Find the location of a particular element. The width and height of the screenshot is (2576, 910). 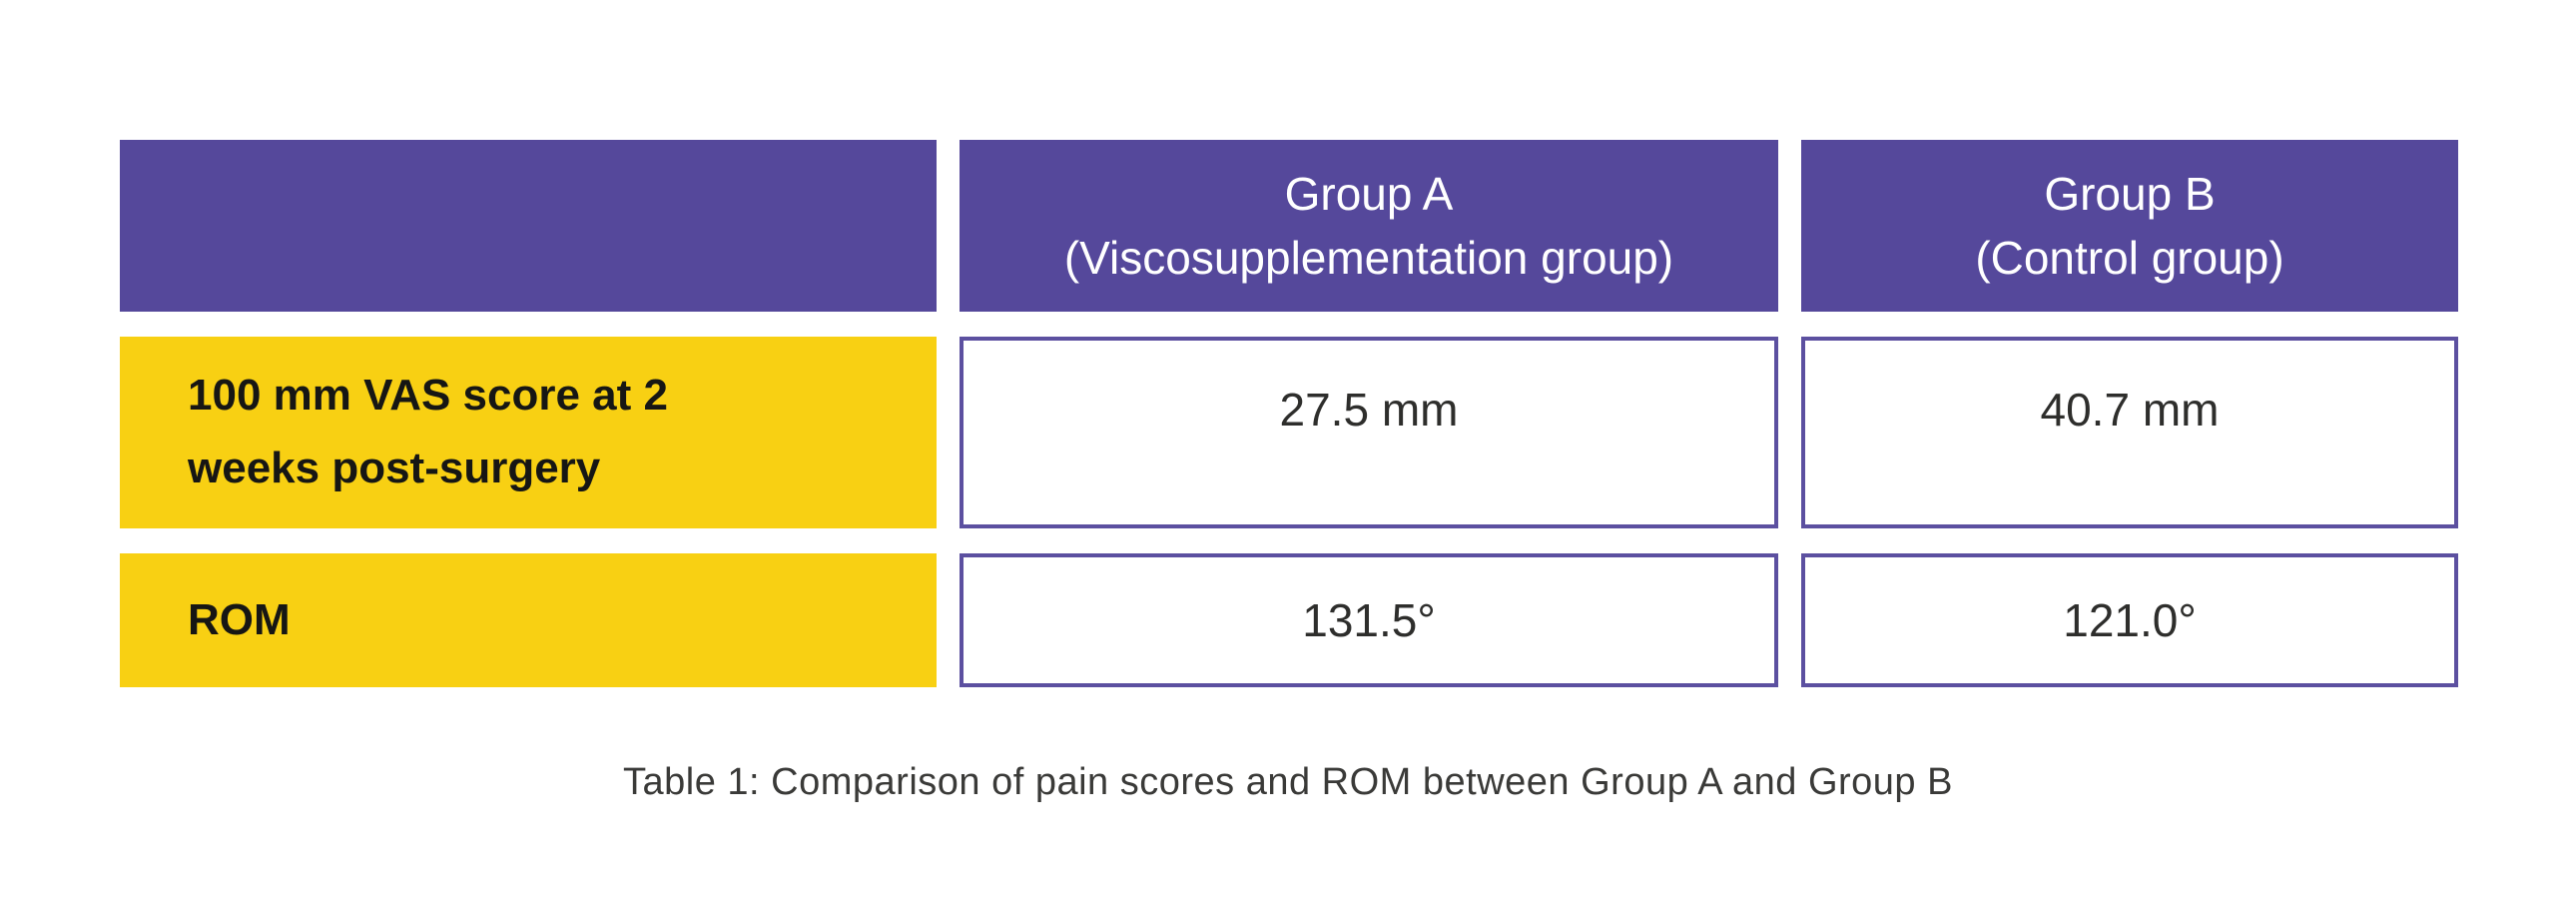

header-cell-group-b: Group B (Control group) is located at coordinates (2129, 226).